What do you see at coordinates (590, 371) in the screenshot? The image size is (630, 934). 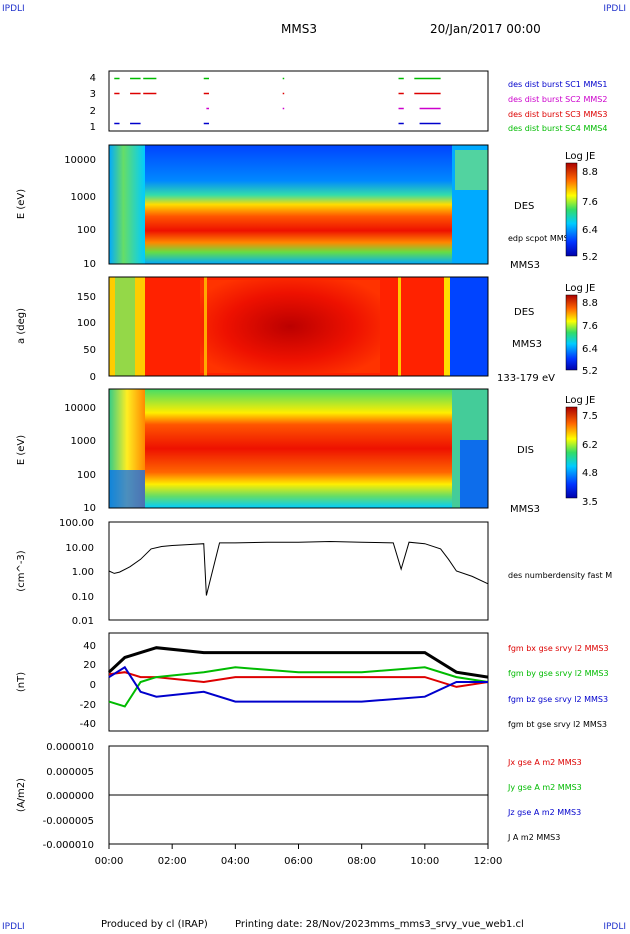 I see `des-pitch-cbar-tick: 5.2` at bounding box center [590, 371].